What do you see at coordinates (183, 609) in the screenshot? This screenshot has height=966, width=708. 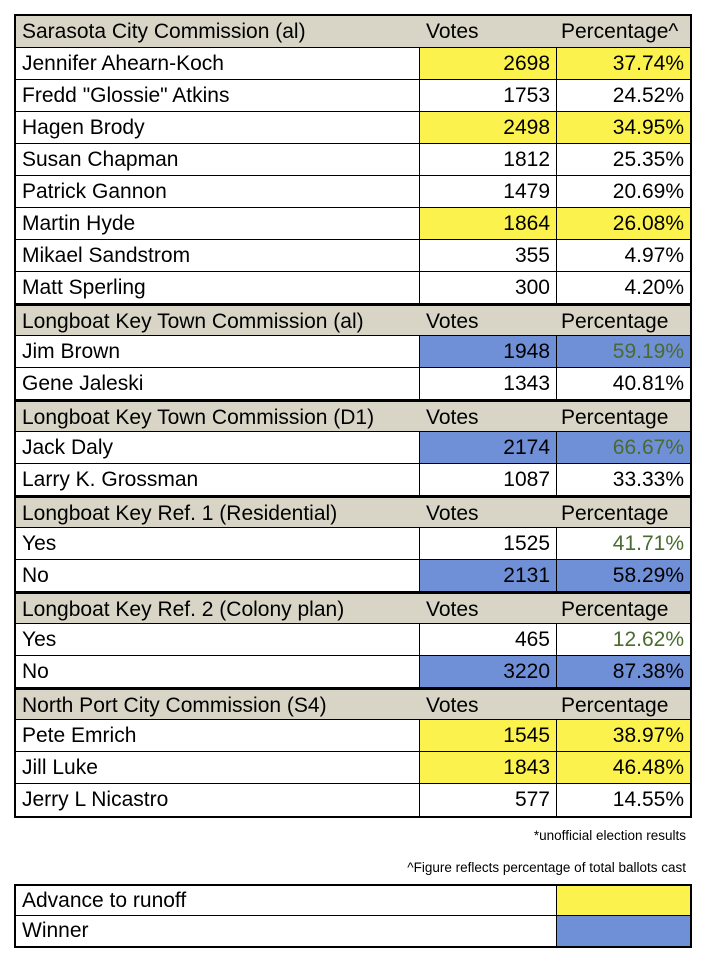 I see `header-cell: Longboat Key Ref. 2 (Colony plan)` at bounding box center [183, 609].